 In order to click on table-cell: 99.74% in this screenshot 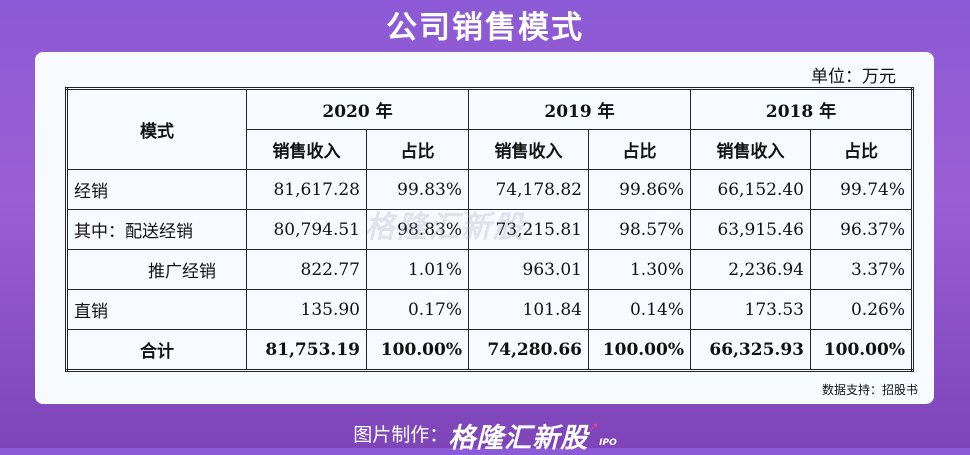, I will do `click(861, 189)`.